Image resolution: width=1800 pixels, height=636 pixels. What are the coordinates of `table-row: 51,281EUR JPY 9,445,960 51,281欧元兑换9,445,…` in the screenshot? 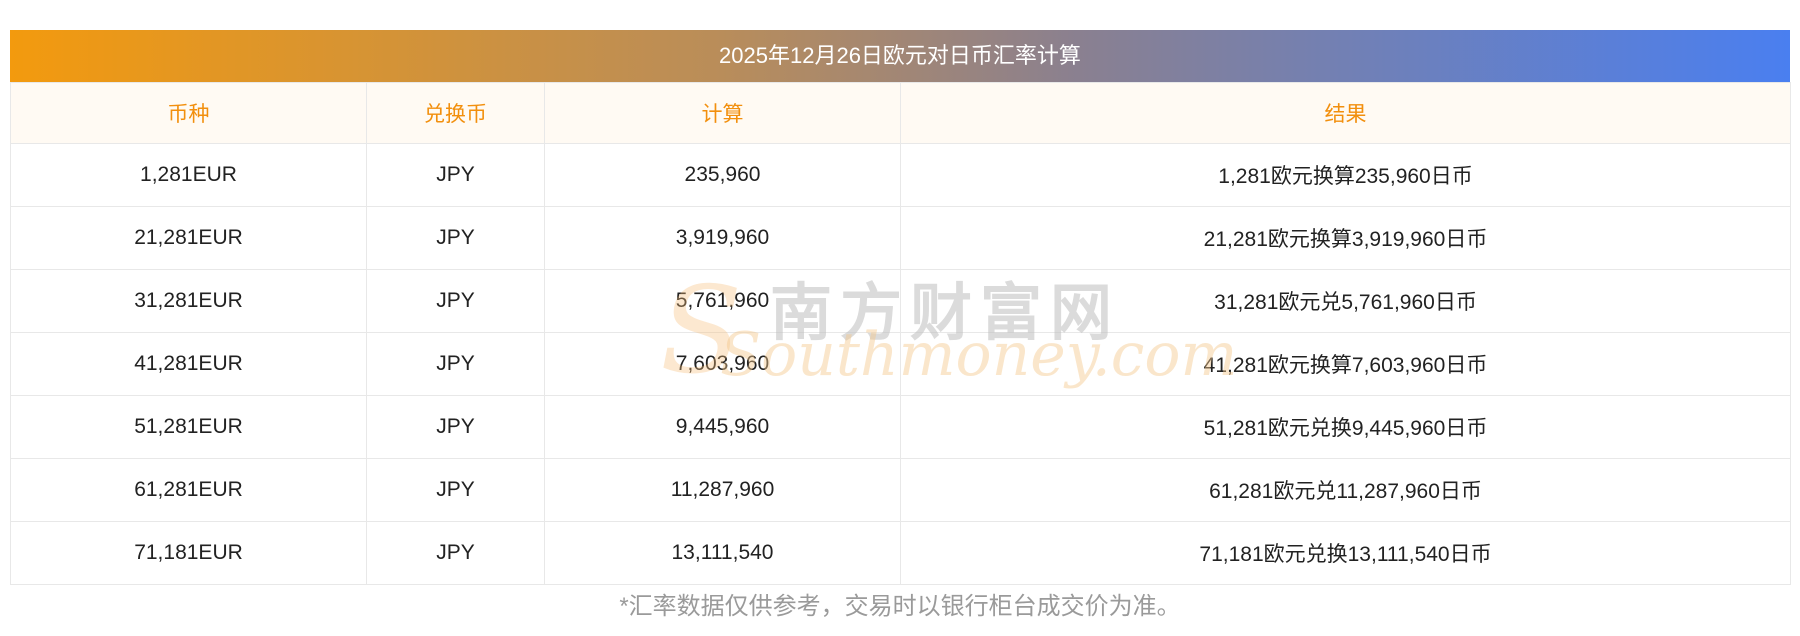 It's located at (900, 427).